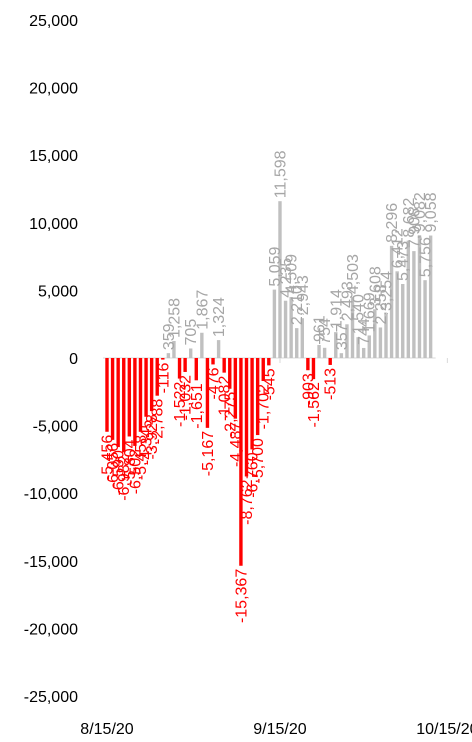 Image resolution: width=472 pixels, height=742 pixels. Describe the element at coordinates (58, 291) in the screenshot. I see `y-tick-label: 5,000` at that location.